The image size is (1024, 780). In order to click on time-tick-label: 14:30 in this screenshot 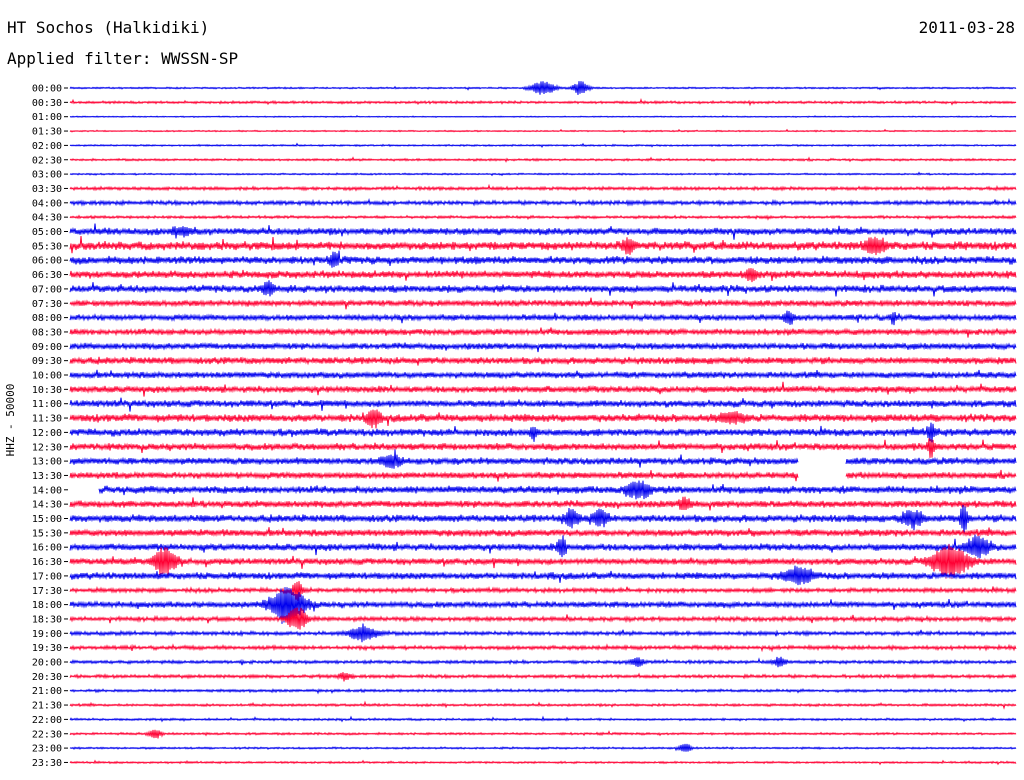, I will do `click(47, 505)`.